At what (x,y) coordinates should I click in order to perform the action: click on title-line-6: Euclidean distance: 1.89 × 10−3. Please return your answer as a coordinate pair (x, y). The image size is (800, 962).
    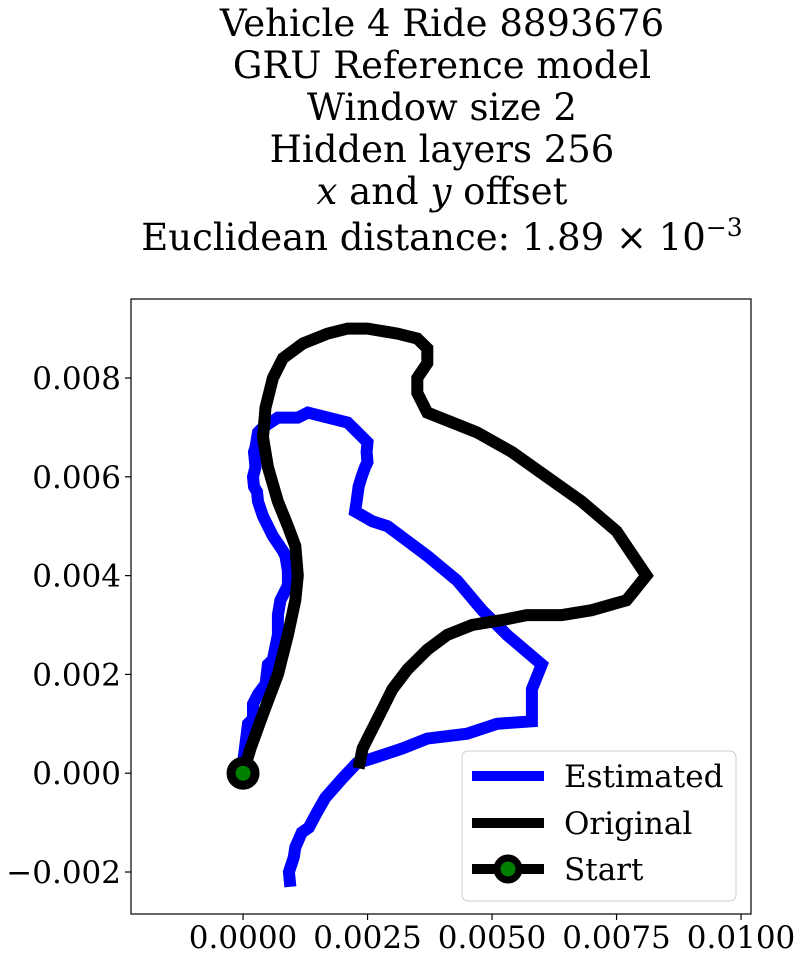
    Looking at the image, I should click on (441, 236).